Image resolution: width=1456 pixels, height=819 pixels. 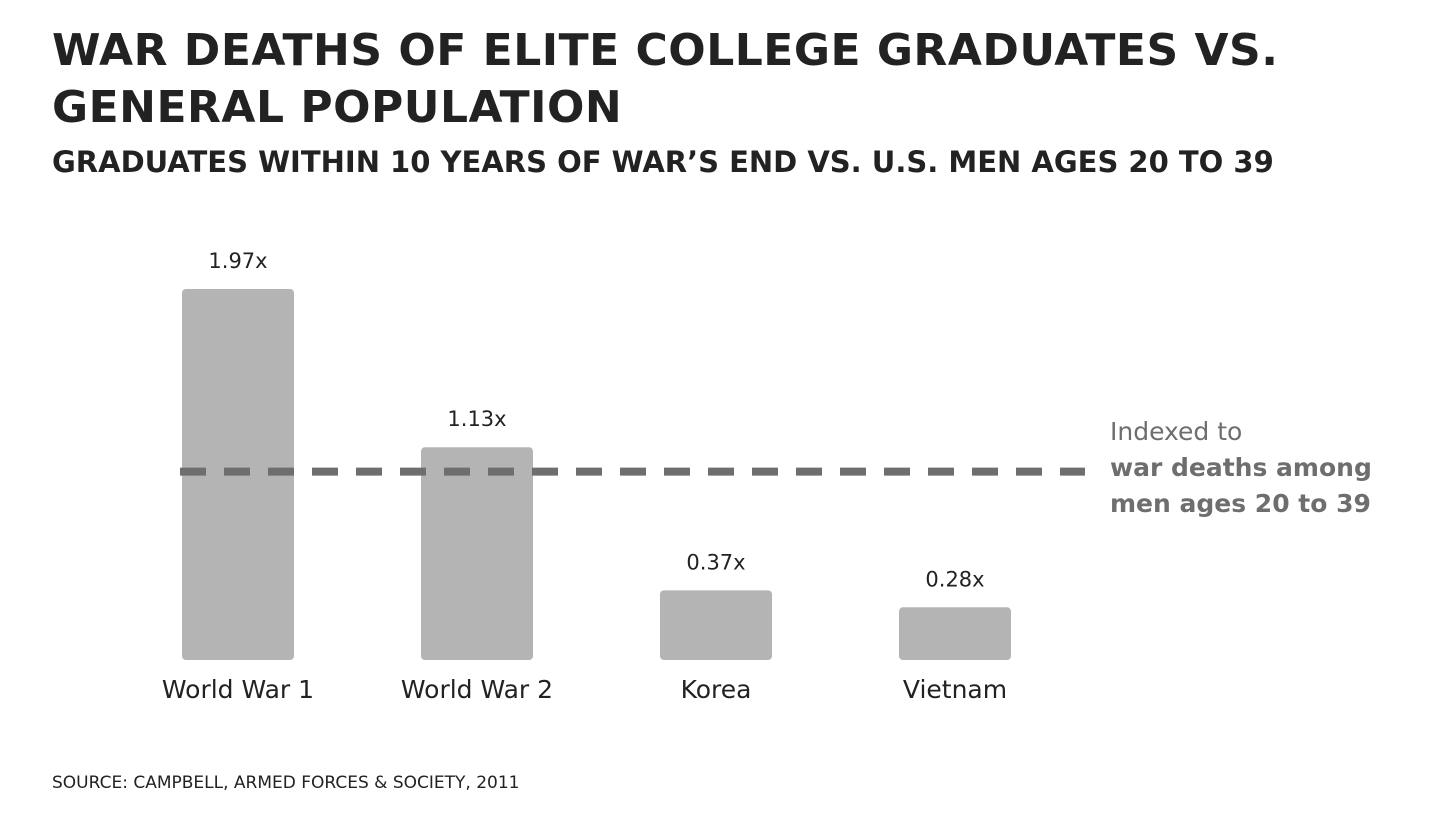 What do you see at coordinates (476, 419) in the screenshot?
I see `bar-value-label: 1.13x` at bounding box center [476, 419].